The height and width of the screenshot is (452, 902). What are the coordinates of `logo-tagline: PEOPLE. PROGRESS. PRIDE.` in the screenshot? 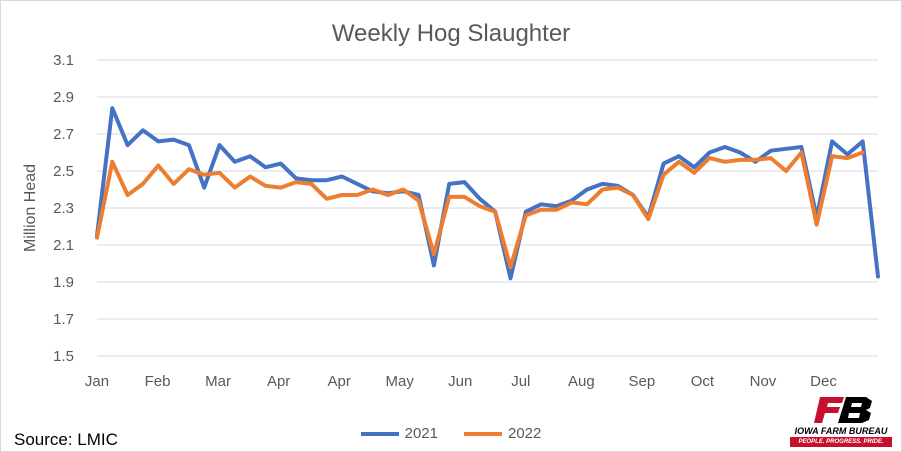 It's located at (841, 442).